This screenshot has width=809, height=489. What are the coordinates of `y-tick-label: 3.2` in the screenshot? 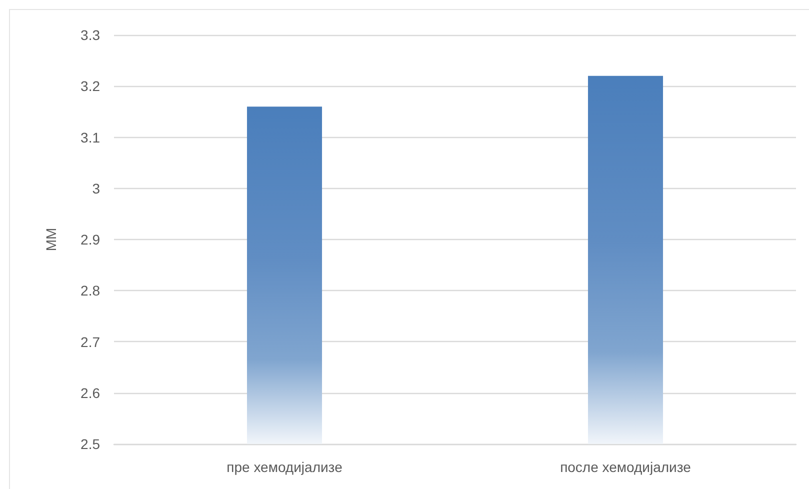 It's located at (90, 86).